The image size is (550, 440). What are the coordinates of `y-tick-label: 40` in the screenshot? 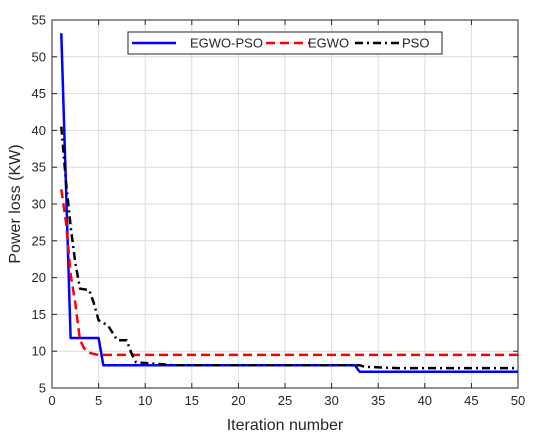 It's located at (39, 130).